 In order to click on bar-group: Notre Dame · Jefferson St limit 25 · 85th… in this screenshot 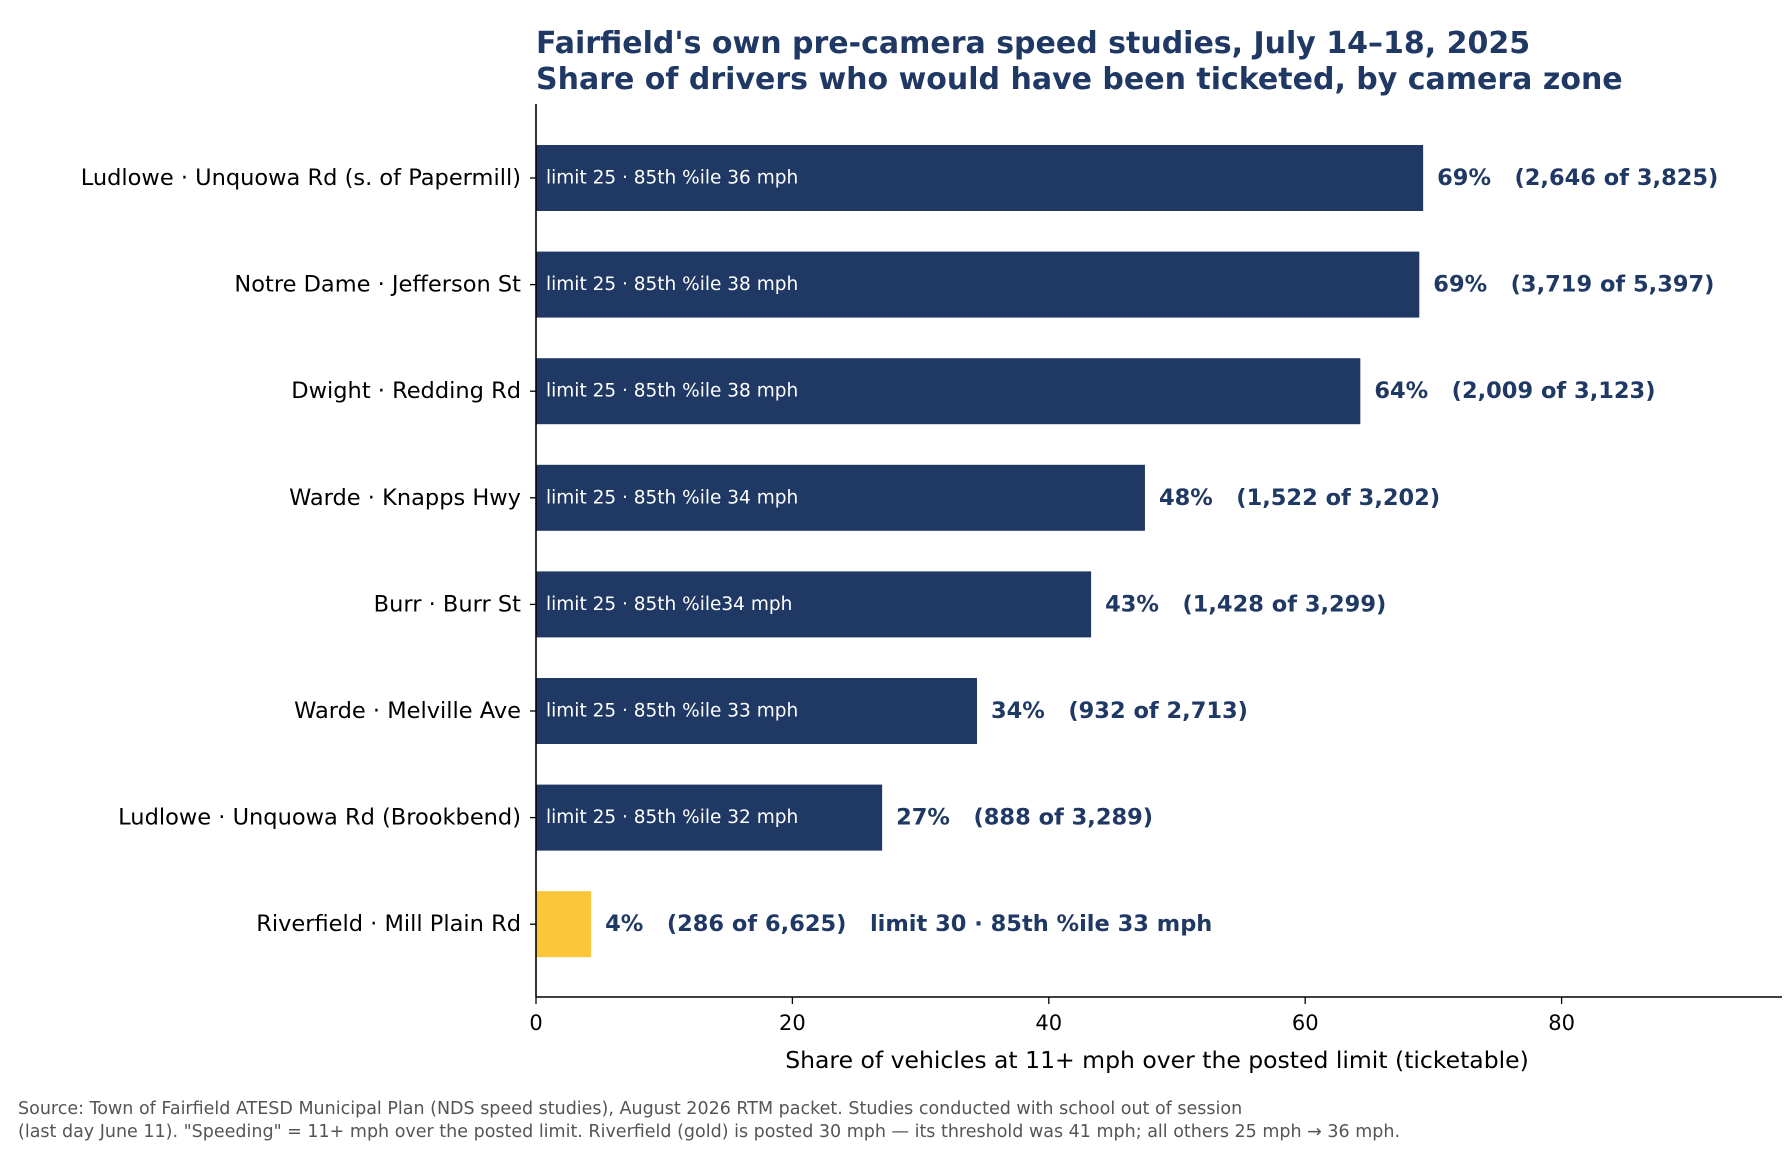, I will do `click(974, 284)`.